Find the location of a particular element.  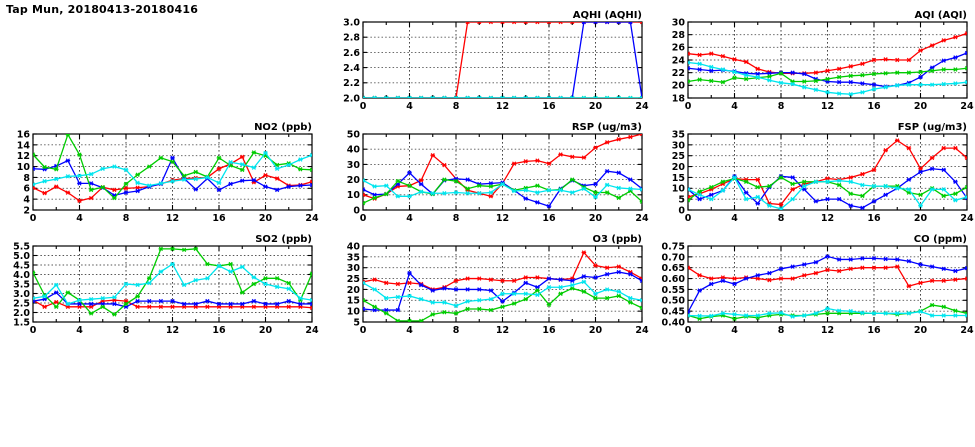

x-tick-label: 8 is located at coordinates (456, 218).